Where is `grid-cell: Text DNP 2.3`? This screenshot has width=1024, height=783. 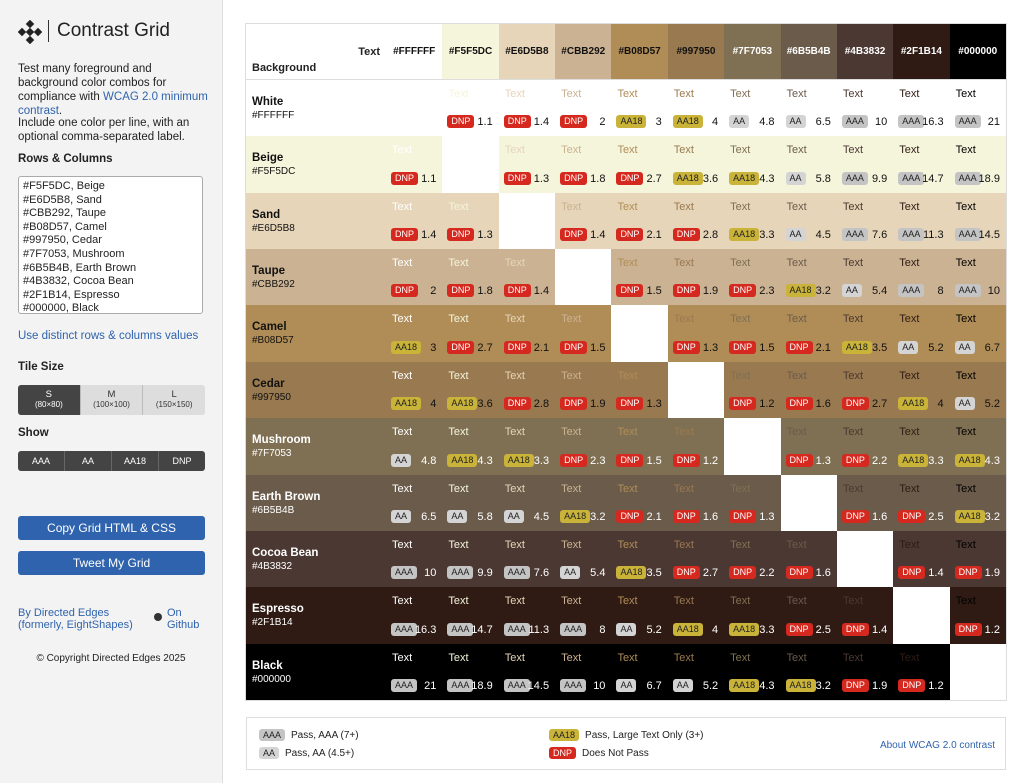 grid-cell: Text DNP 2.3 is located at coordinates (752, 277).